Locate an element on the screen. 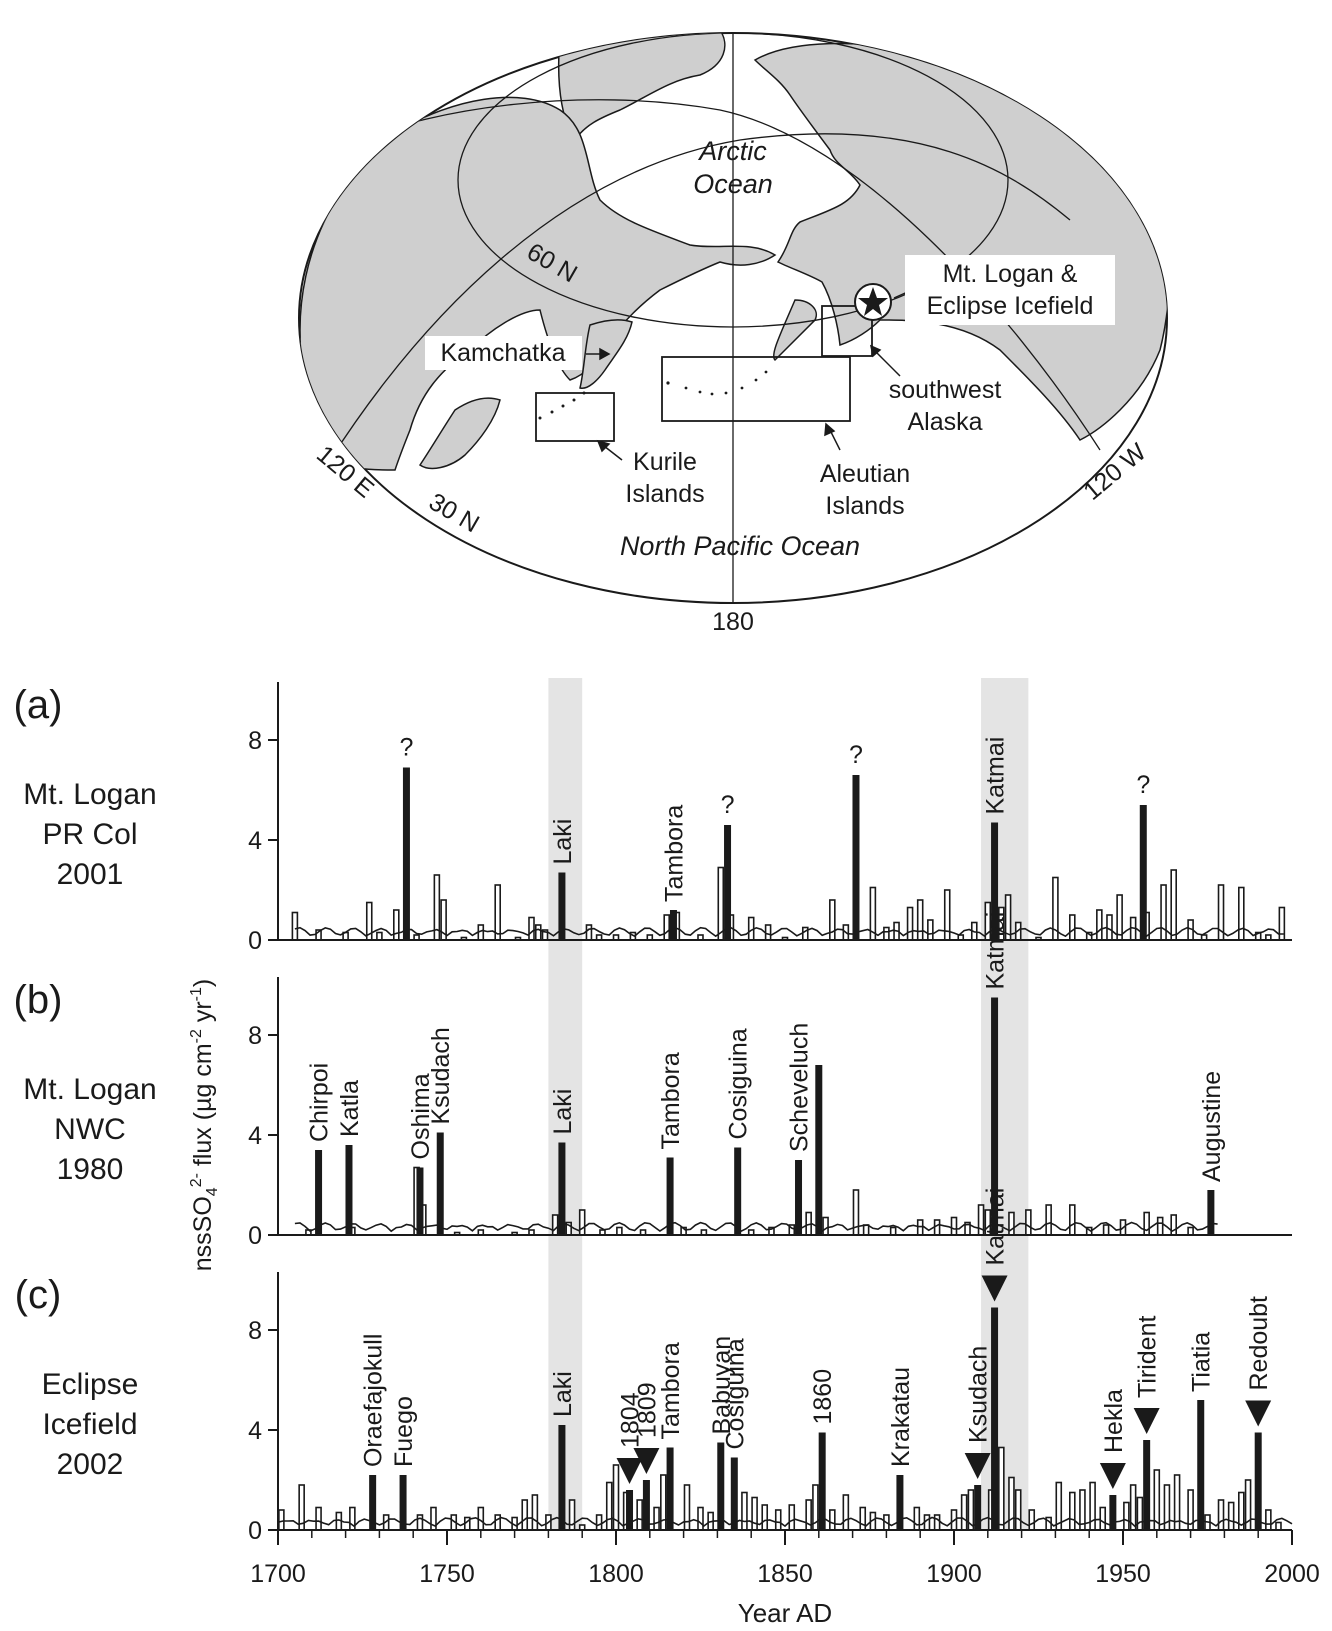 The width and height of the screenshot is (1332, 1631). event-label: Chirpoi is located at coordinates (320, 1102).